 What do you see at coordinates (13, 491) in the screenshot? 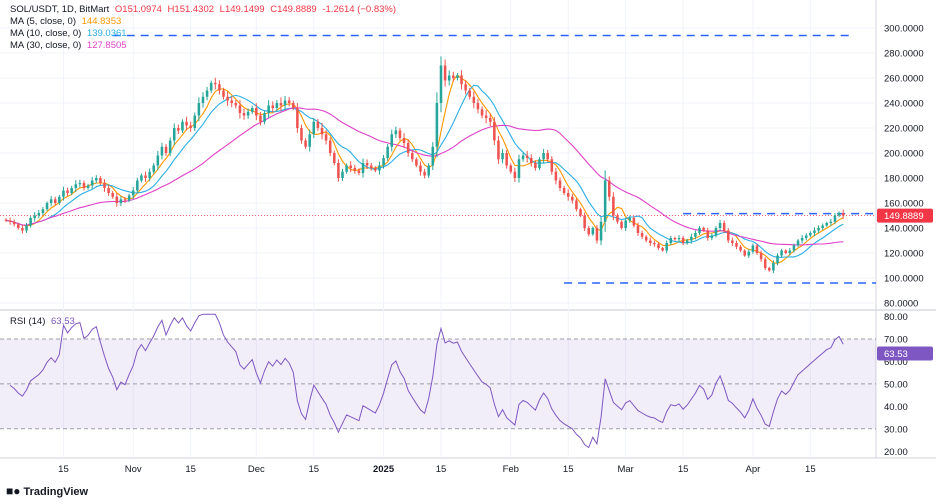
I see `tradingview-icon: ■●` at bounding box center [13, 491].